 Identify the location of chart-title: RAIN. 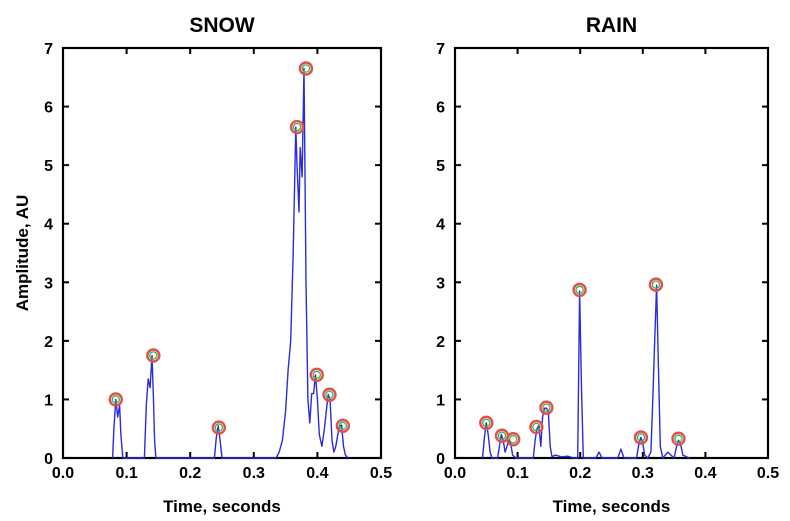
(611, 25).